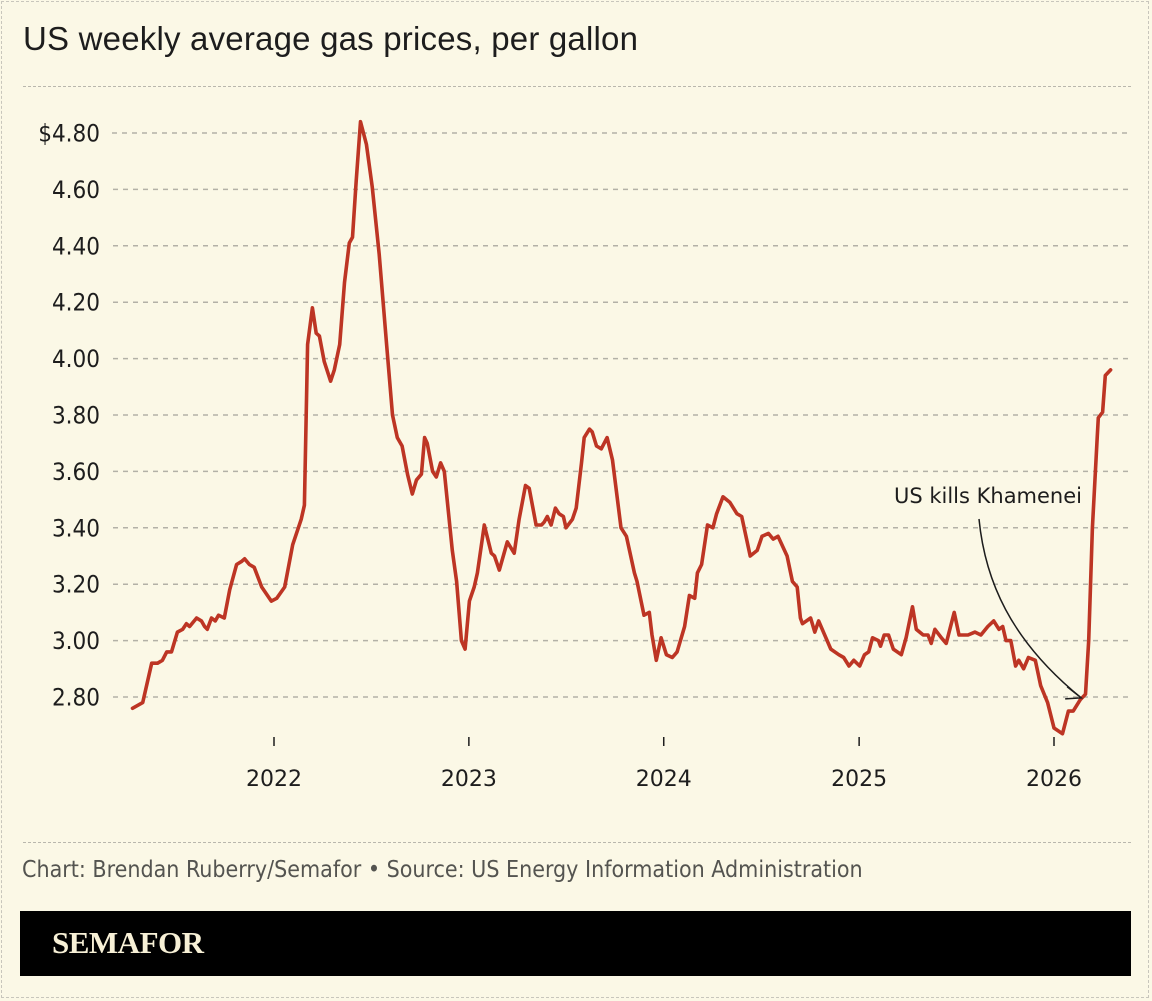 The height and width of the screenshot is (1001, 1152). I want to click on y-tick-label: $4.80, so click(69, 134).